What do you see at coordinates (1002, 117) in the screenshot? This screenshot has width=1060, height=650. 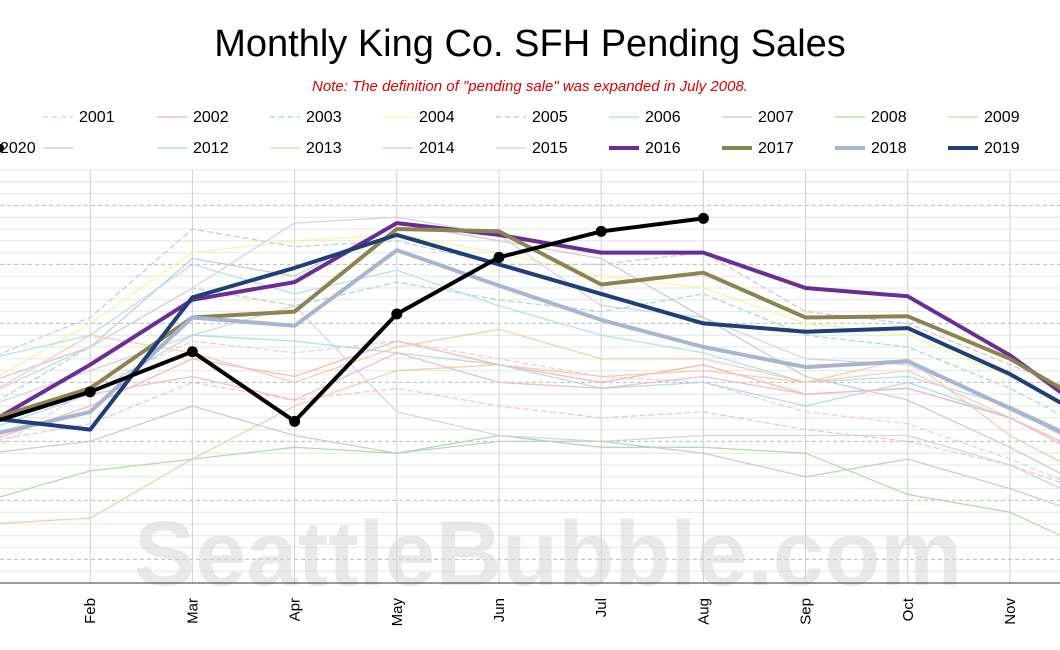 I see `legend-label: 2009` at bounding box center [1002, 117].